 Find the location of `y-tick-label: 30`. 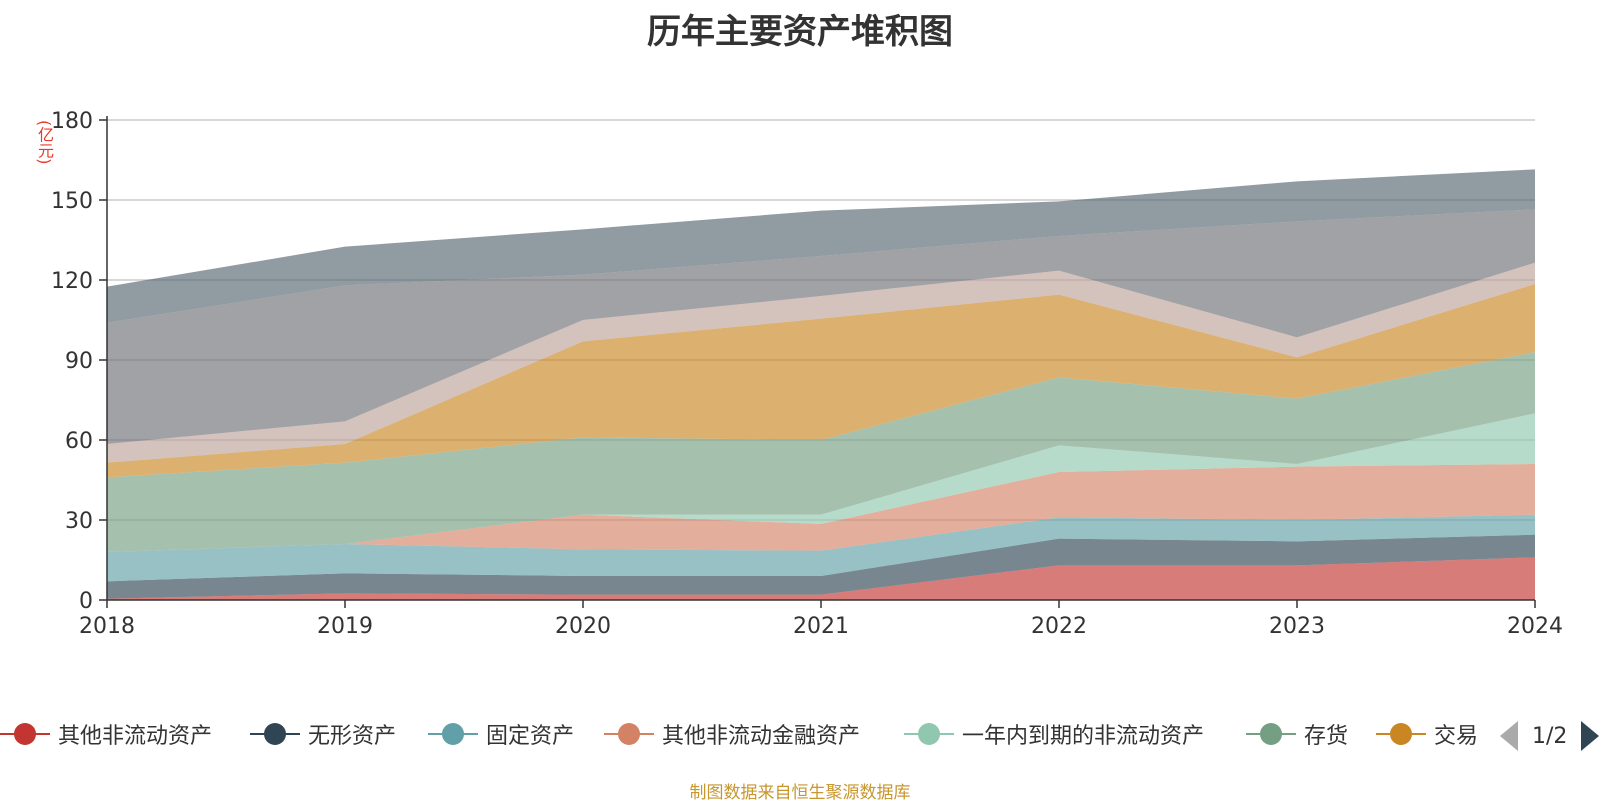

y-tick-label: 30 is located at coordinates (79, 521).